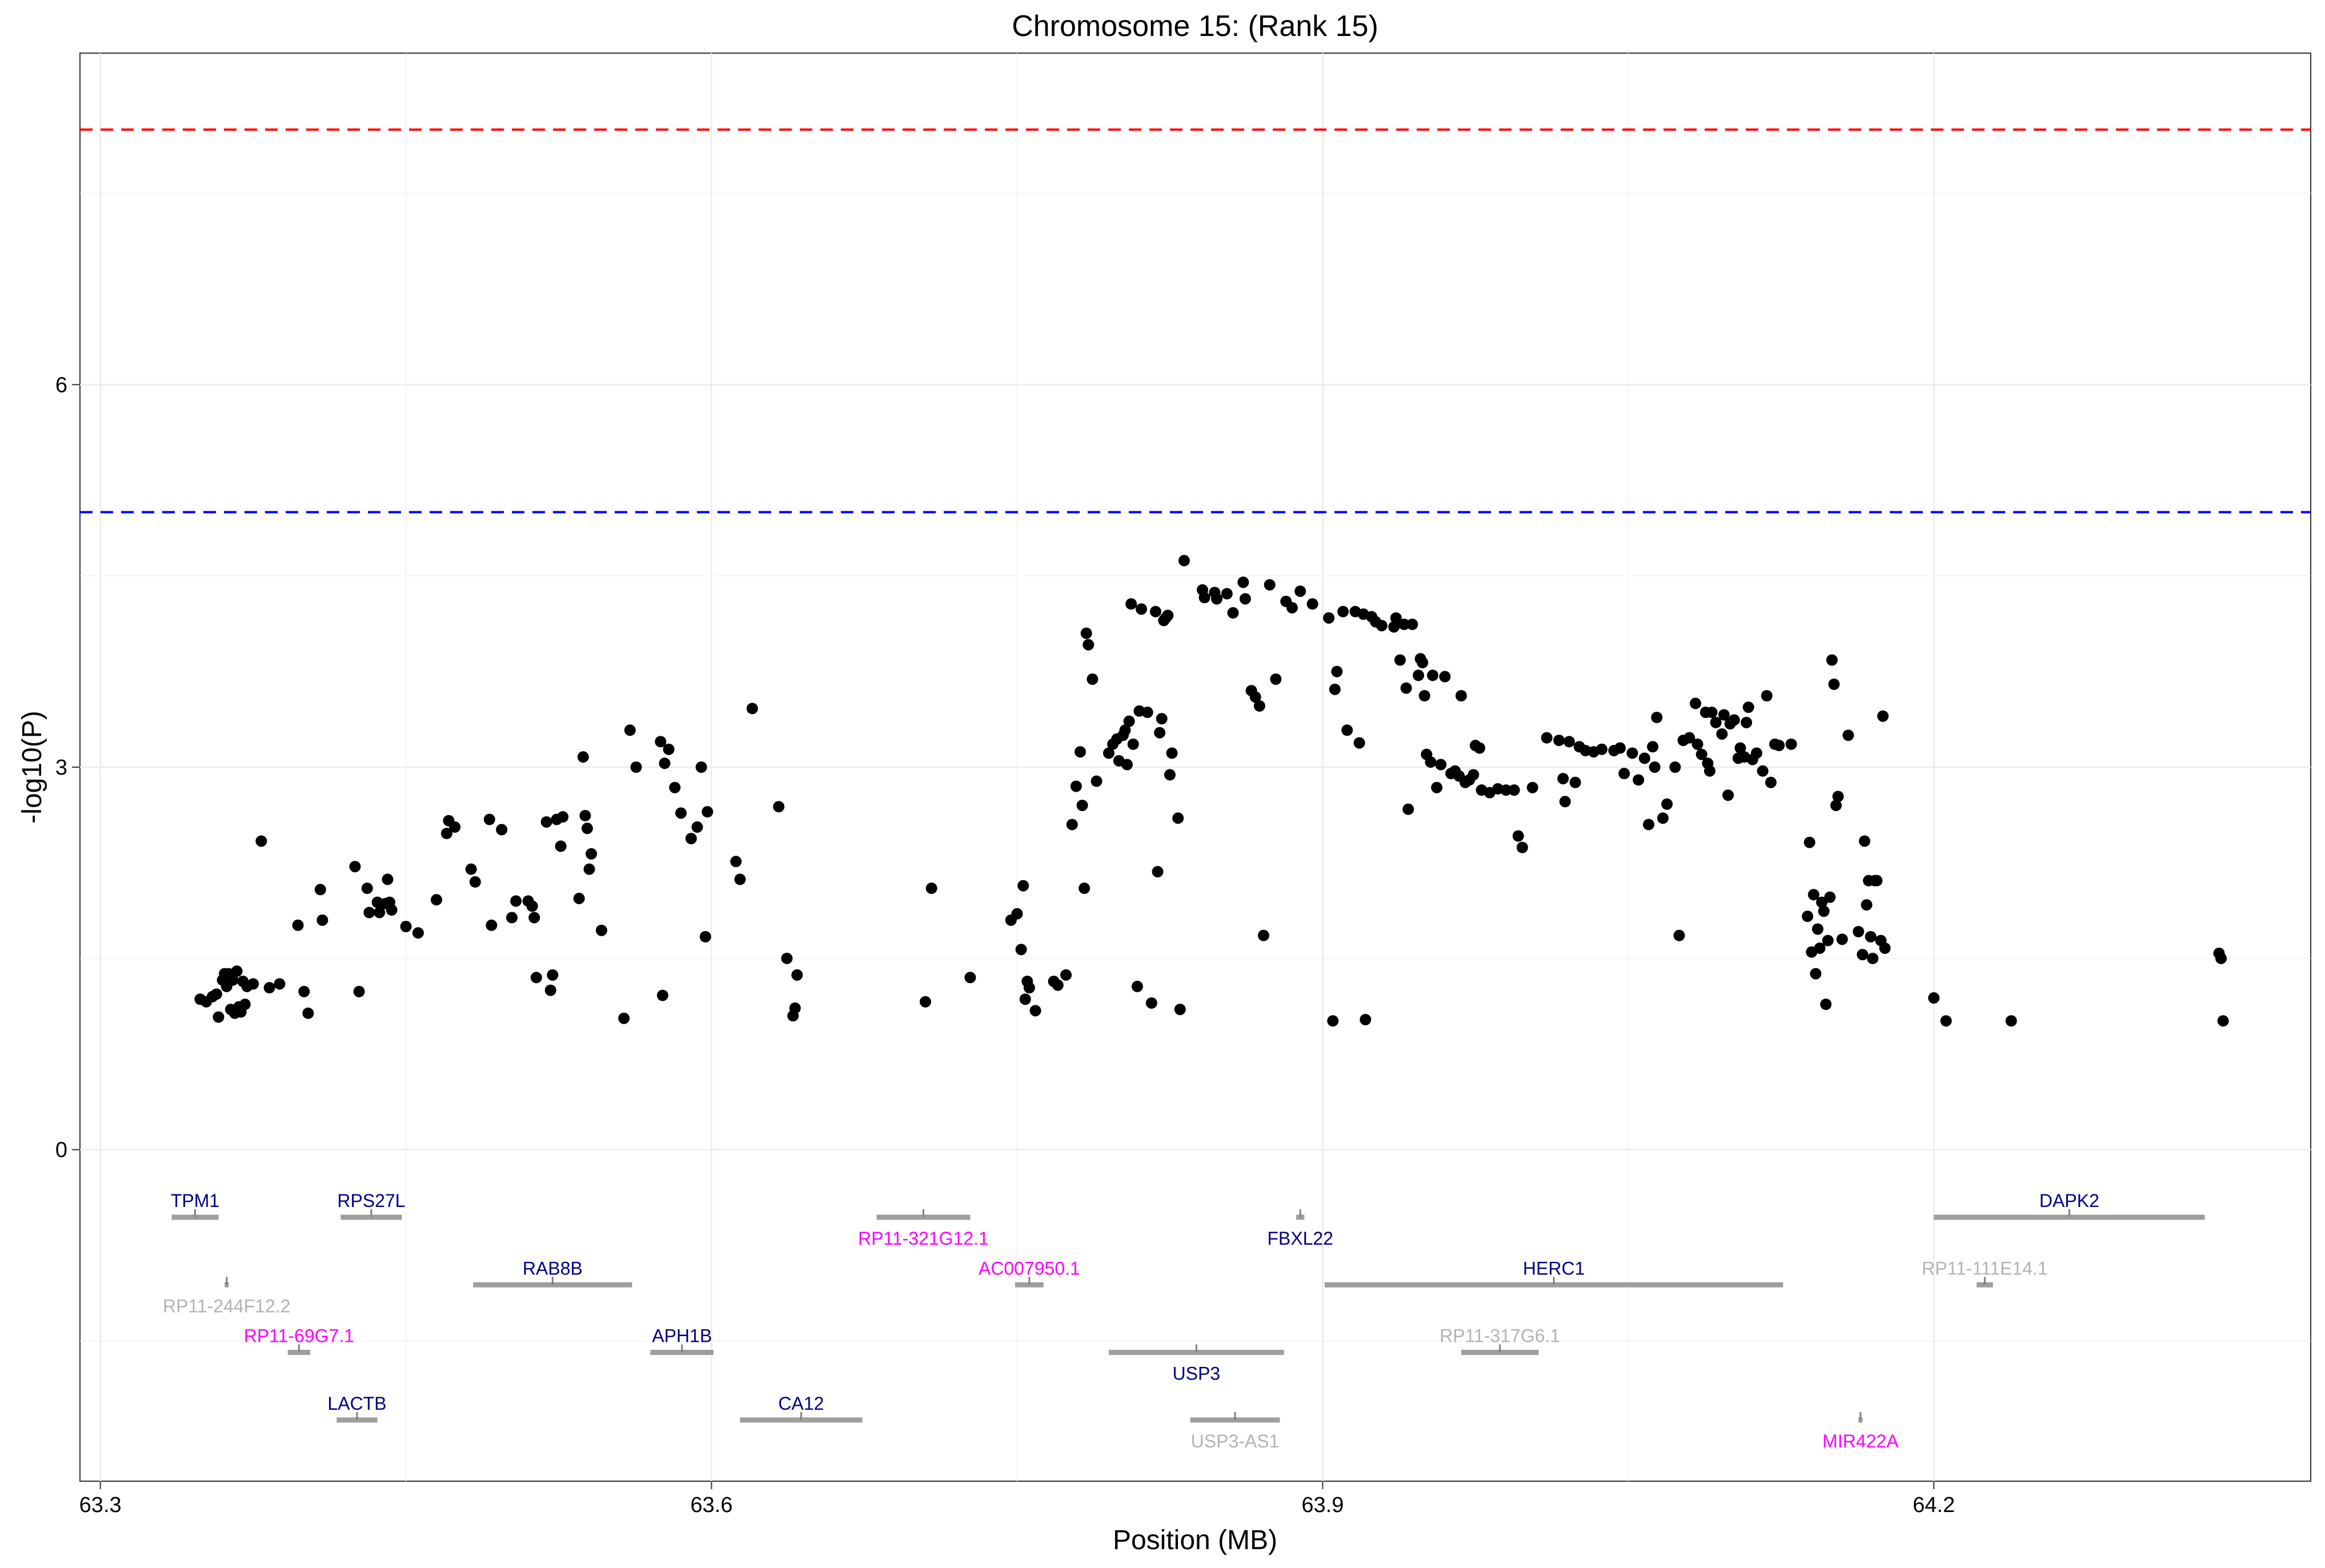 The height and width of the screenshot is (1568, 2325). Describe the element at coordinates (1322, 1505) in the screenshot. I see `x-tick-label: 63.9` at that location.